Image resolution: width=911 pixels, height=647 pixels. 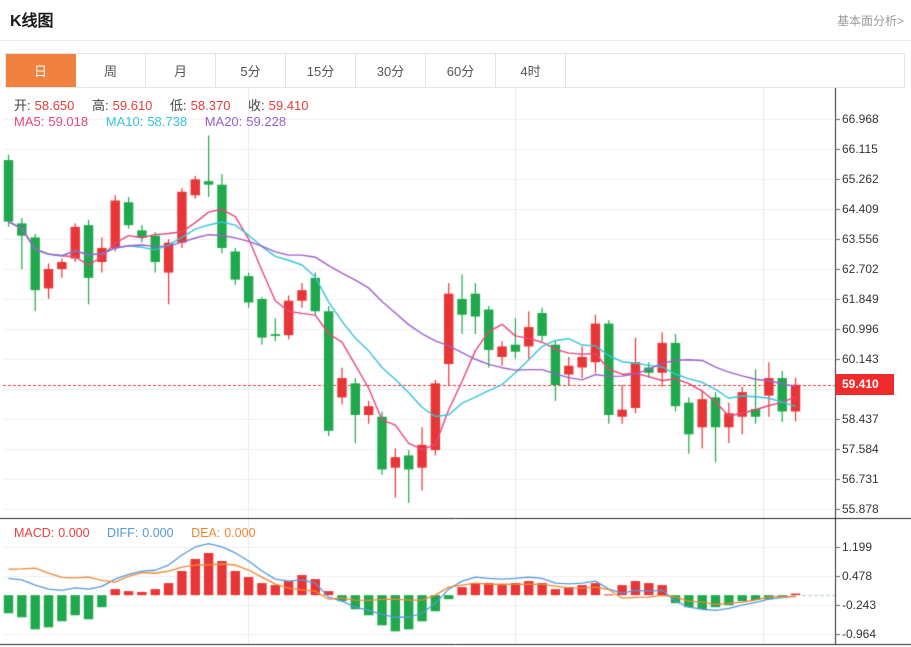 What do you see at coordinates (860, 269) in the screenshot?
I see `main-y-axis-label: 62.702` at bounding box center [860, 269].